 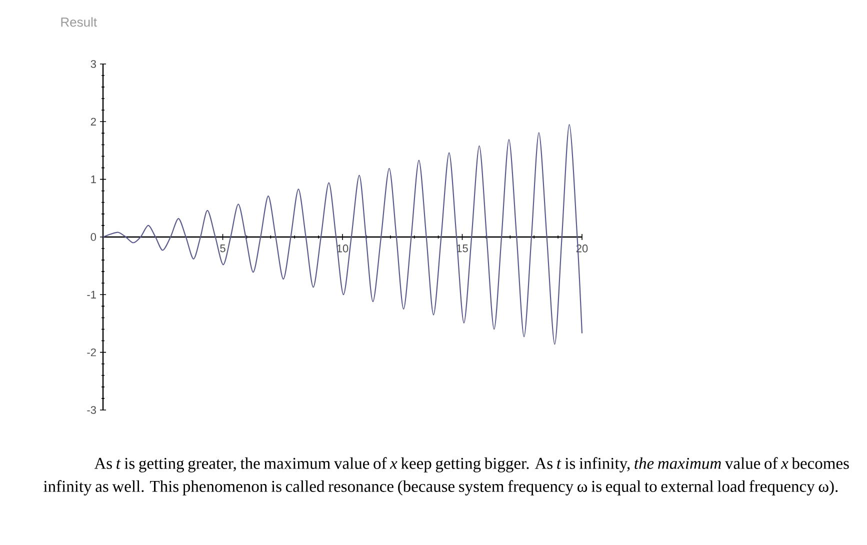 I want to click on y-tick-label: -3, so click(x=91, y=410).